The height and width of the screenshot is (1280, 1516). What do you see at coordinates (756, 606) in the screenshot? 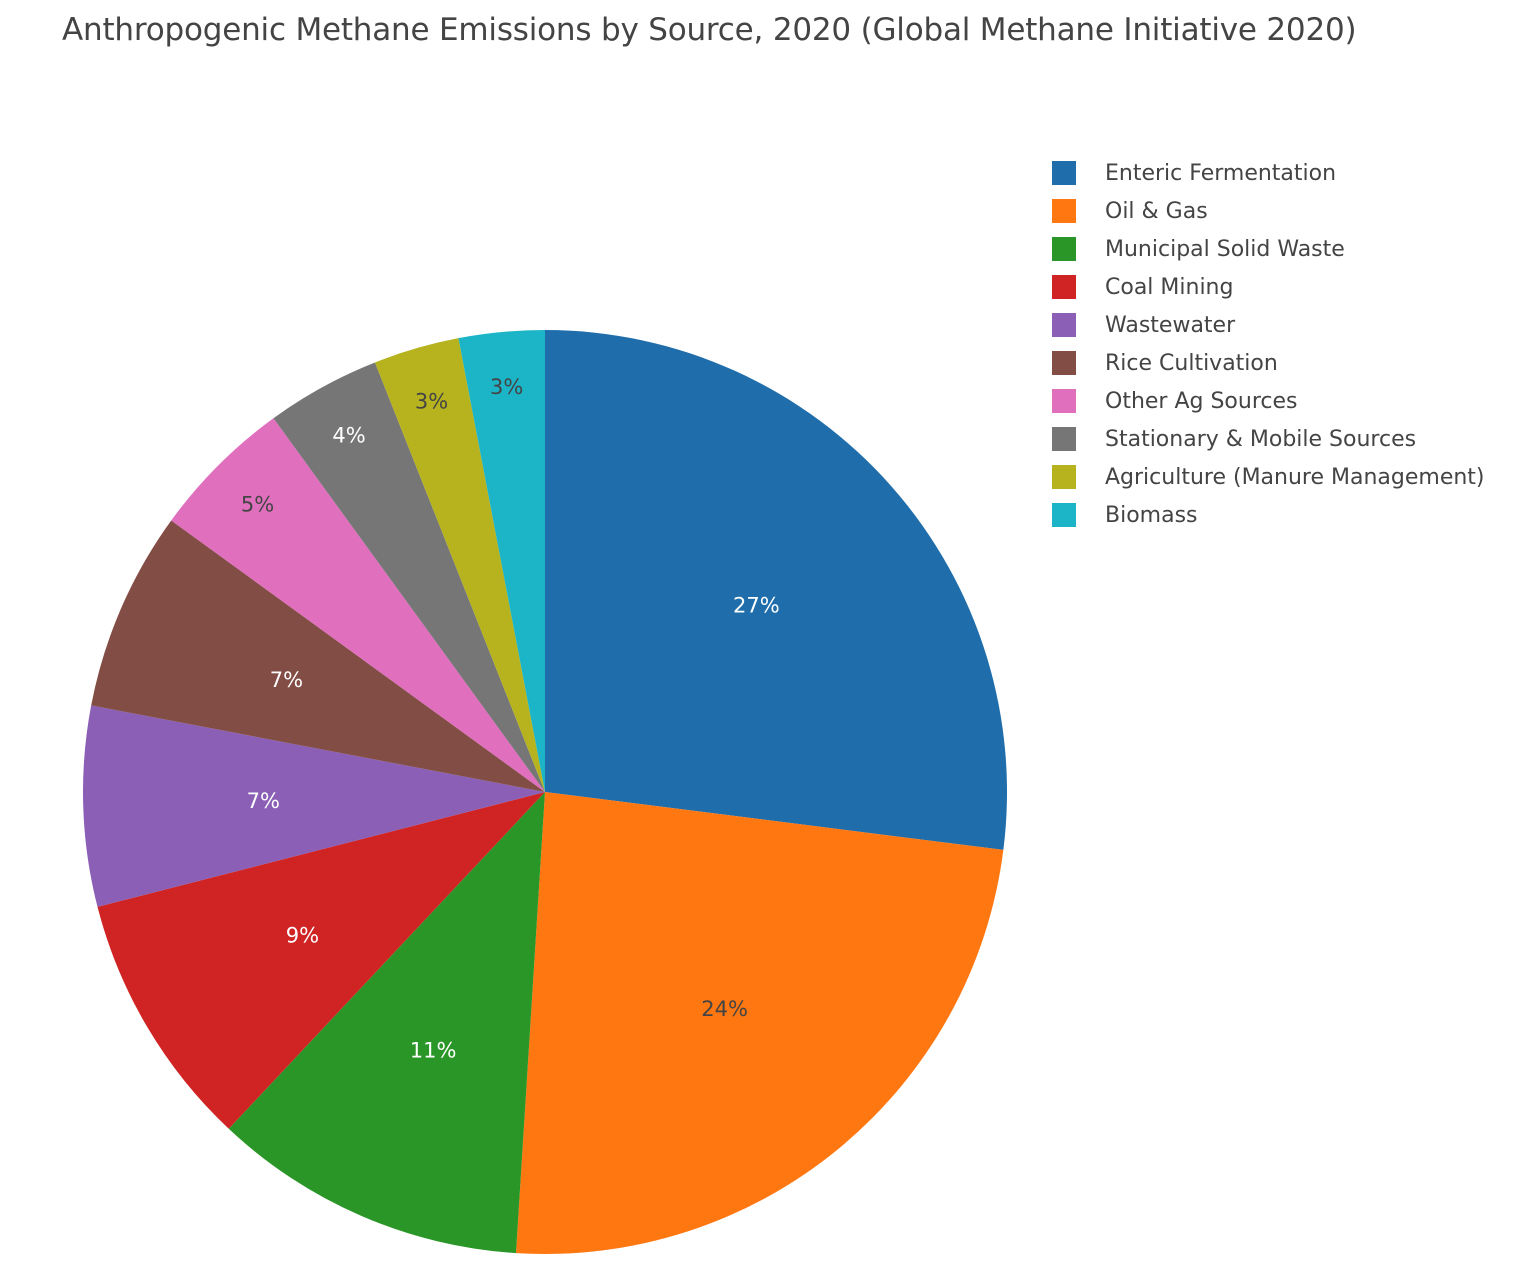
I see `pie-slice-label: 27%` at bounding box center [756, 606].